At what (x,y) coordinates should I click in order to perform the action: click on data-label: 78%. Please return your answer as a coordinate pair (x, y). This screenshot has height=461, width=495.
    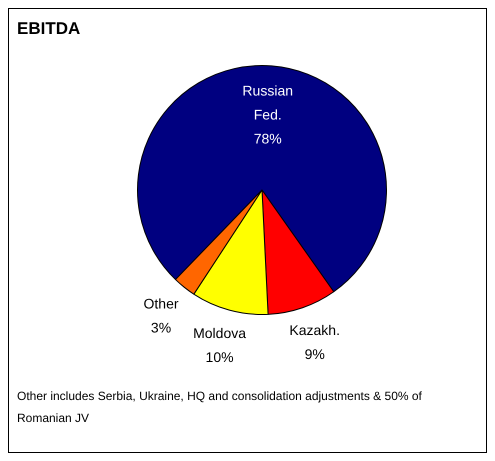
    Looking at the image, I should click on (268, 138).